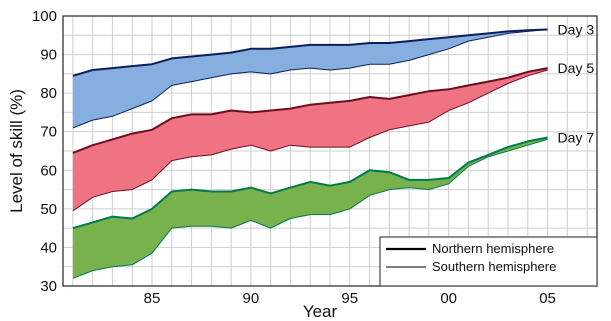  I want to click on x-axis-title: Year, so click(320, 311).